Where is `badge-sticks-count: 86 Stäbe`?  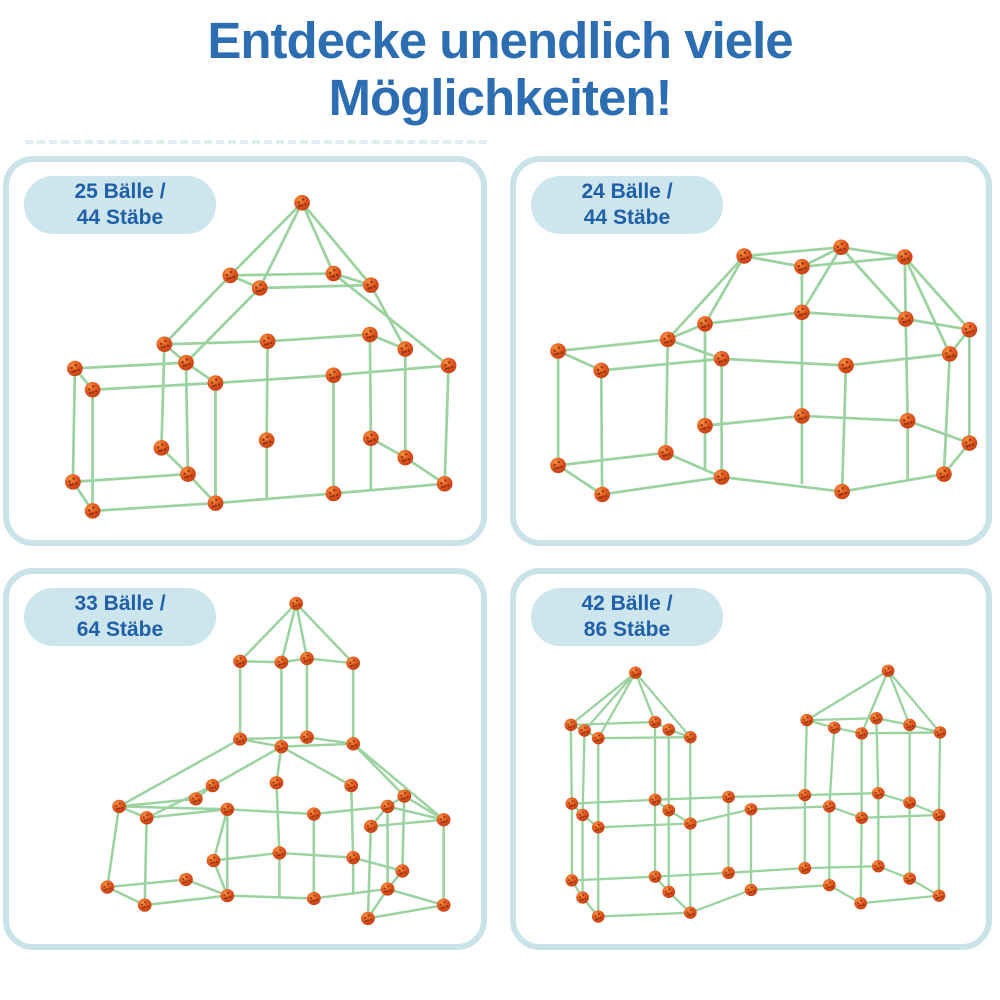
badge-sticks-count: 86 Stäbe is located at coordinates (627, 629).